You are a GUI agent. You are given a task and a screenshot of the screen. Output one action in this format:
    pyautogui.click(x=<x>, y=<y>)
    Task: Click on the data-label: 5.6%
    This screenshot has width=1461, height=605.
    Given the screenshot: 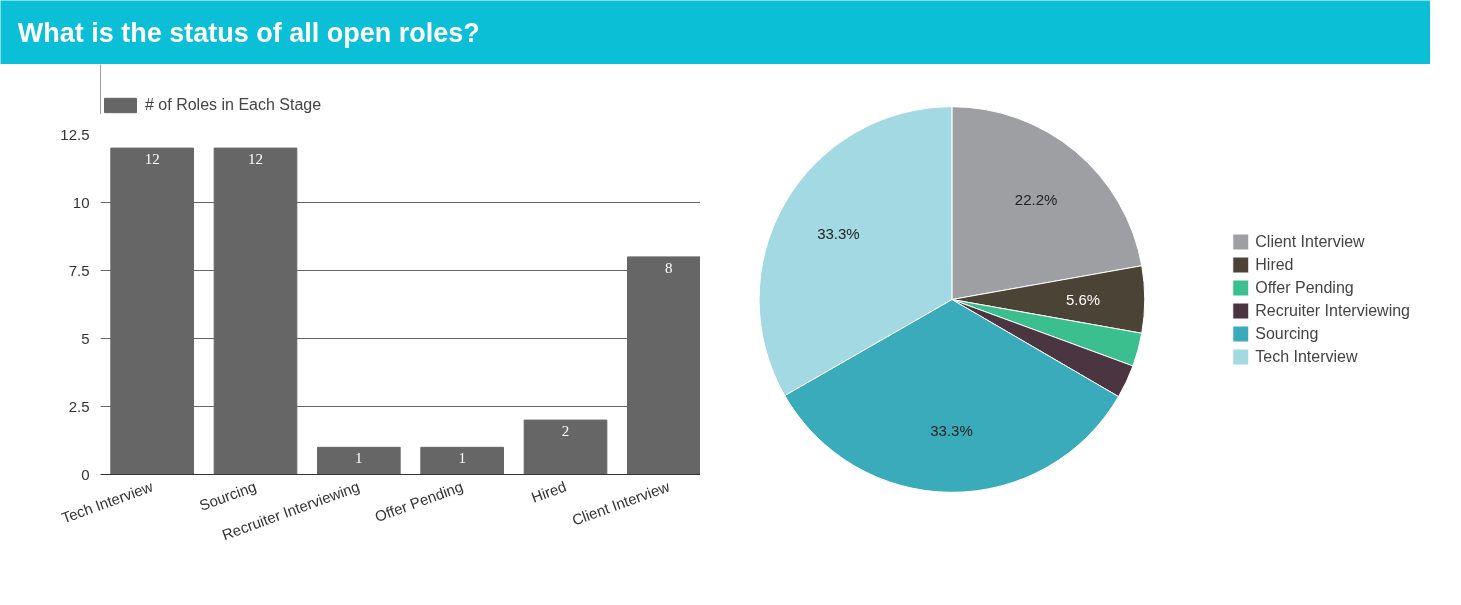 What is the action you would take?
    pyautogui.click(x=1083, y=299)
    